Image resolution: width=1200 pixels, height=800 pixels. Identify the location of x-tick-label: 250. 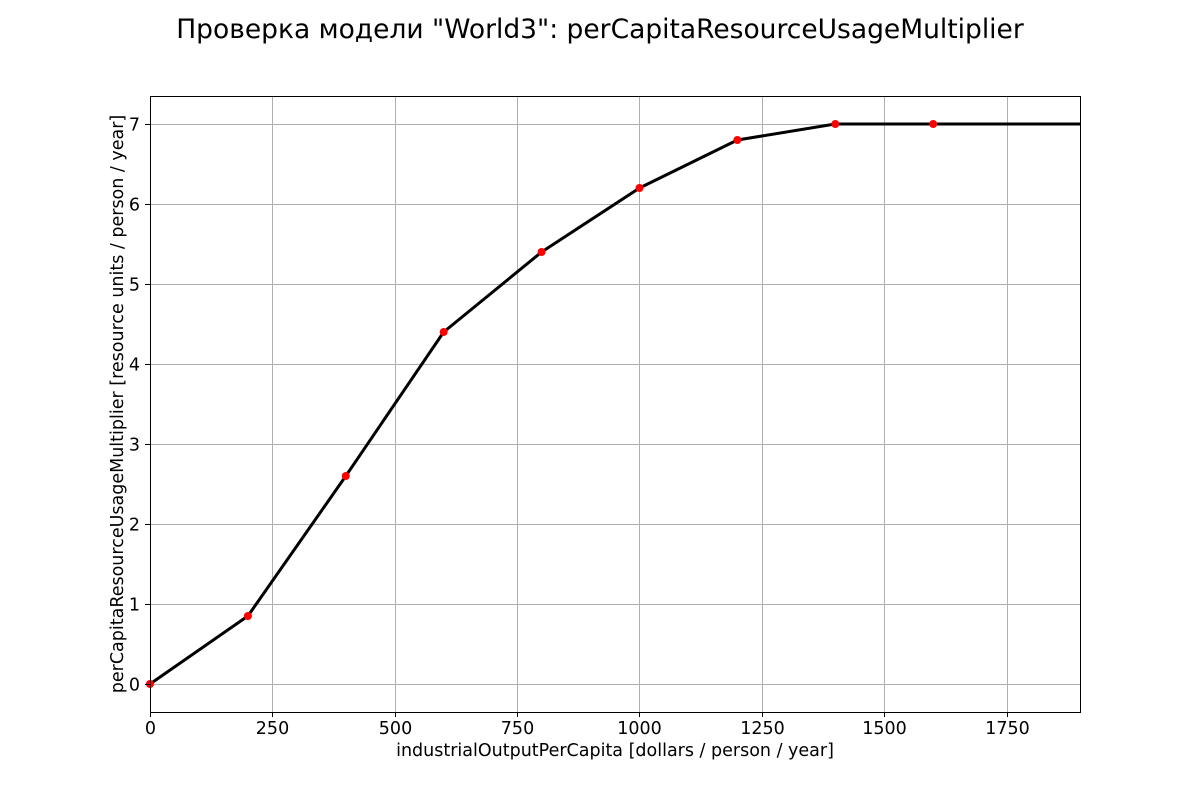
(272, 729).